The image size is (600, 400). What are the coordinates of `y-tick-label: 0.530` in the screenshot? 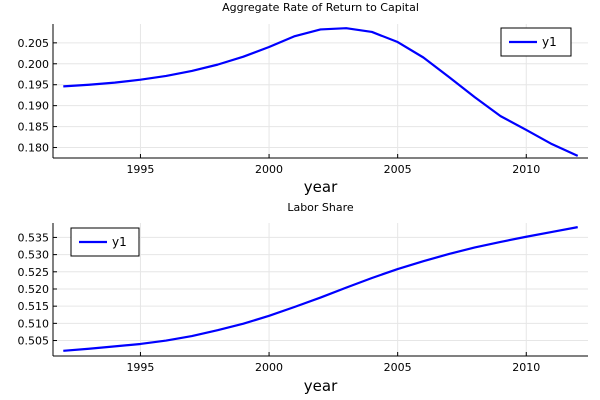 It's located at (34, 255).